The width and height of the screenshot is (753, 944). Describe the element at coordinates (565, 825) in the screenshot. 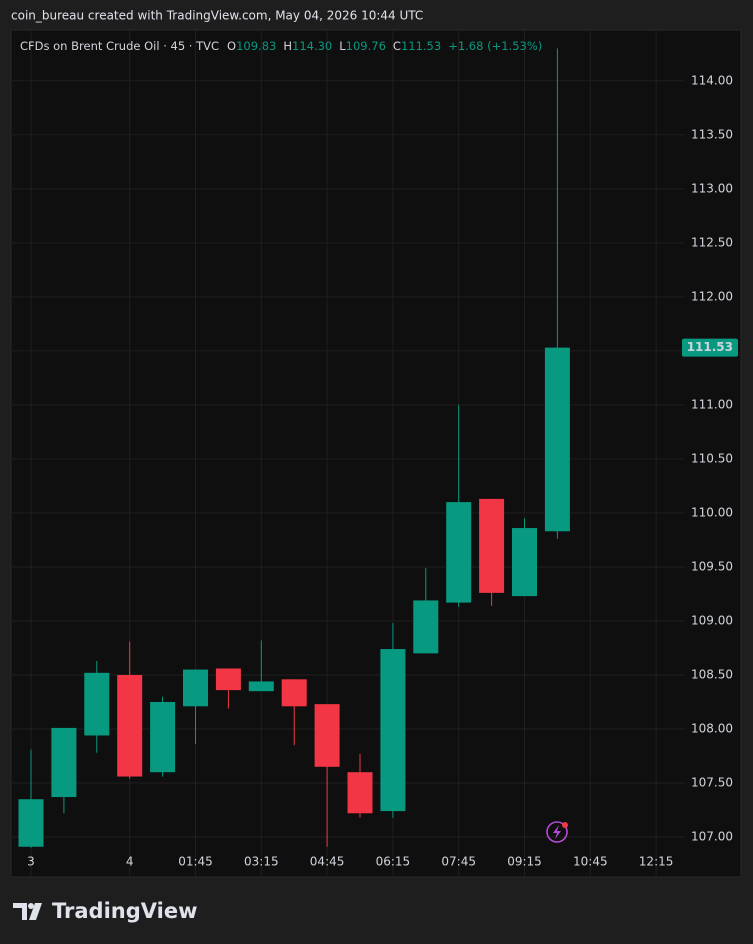

I see `icon-dot` at that location.